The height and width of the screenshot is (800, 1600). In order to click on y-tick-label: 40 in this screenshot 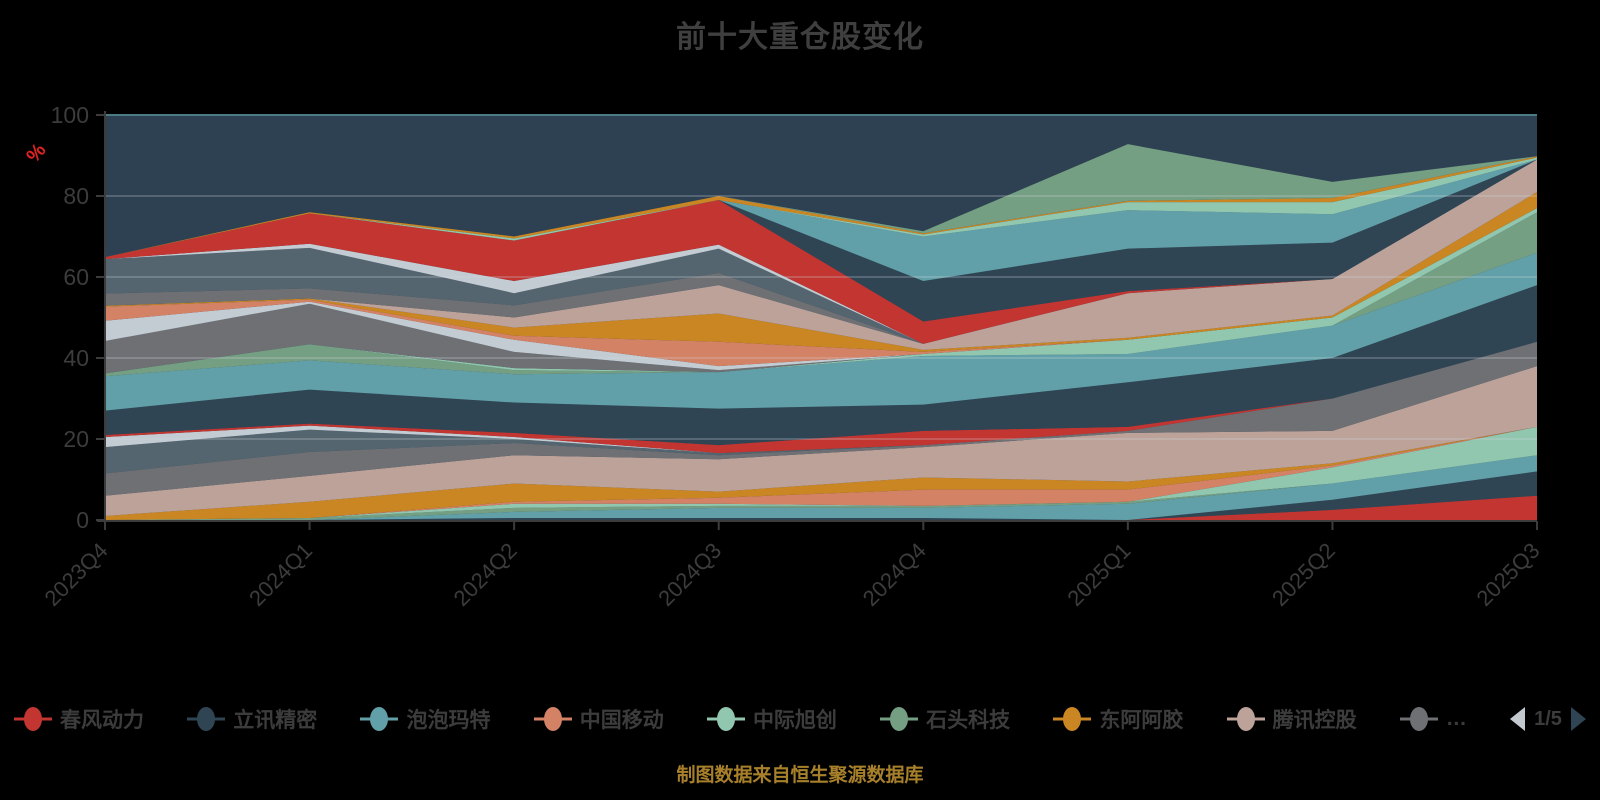, I will do `click(76, 358)`.